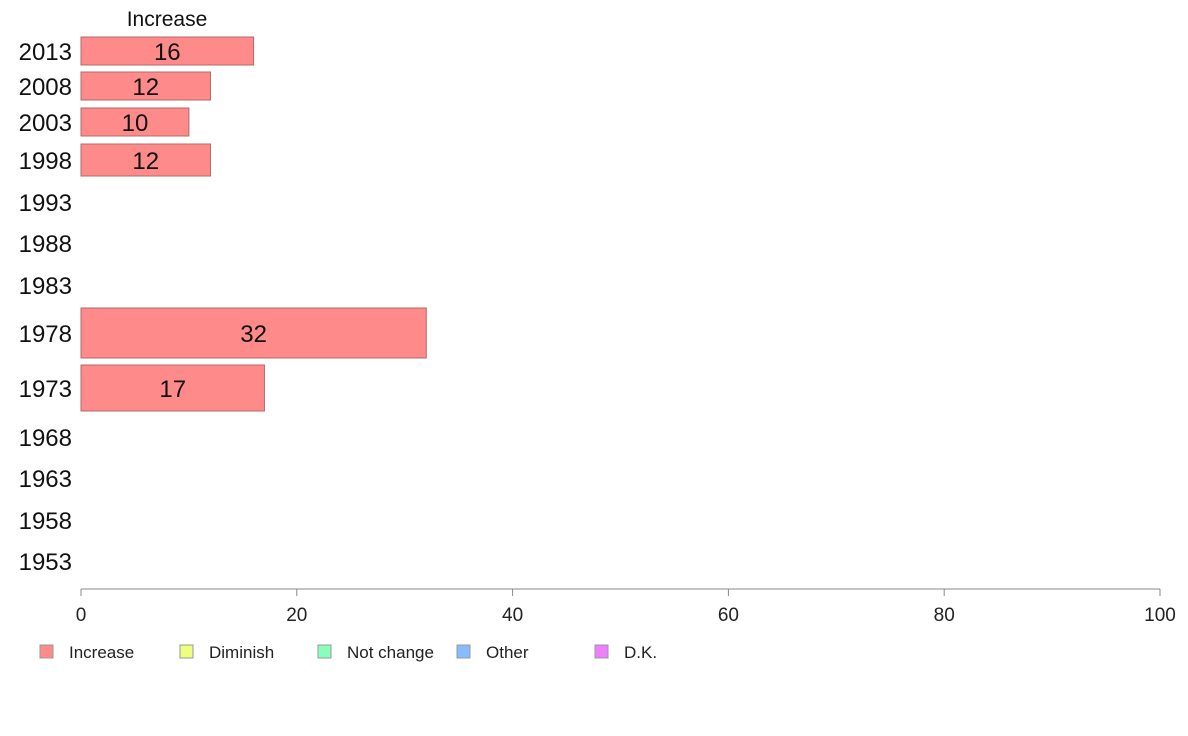  I want to click on bar-1998, so click(145, 160).